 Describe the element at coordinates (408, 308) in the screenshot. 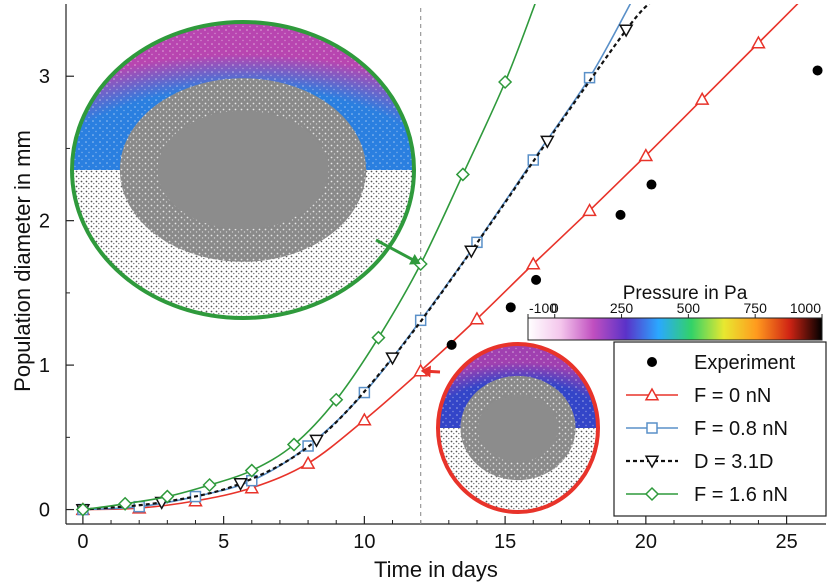

I see `inset-callouts` at that location.